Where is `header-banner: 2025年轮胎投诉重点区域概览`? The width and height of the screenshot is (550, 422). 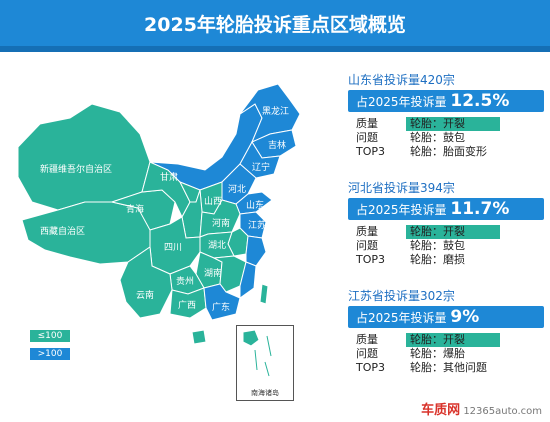
header-banner: 2025年轮胎投诉重点区域概览 is located at coordinates (275, 26).